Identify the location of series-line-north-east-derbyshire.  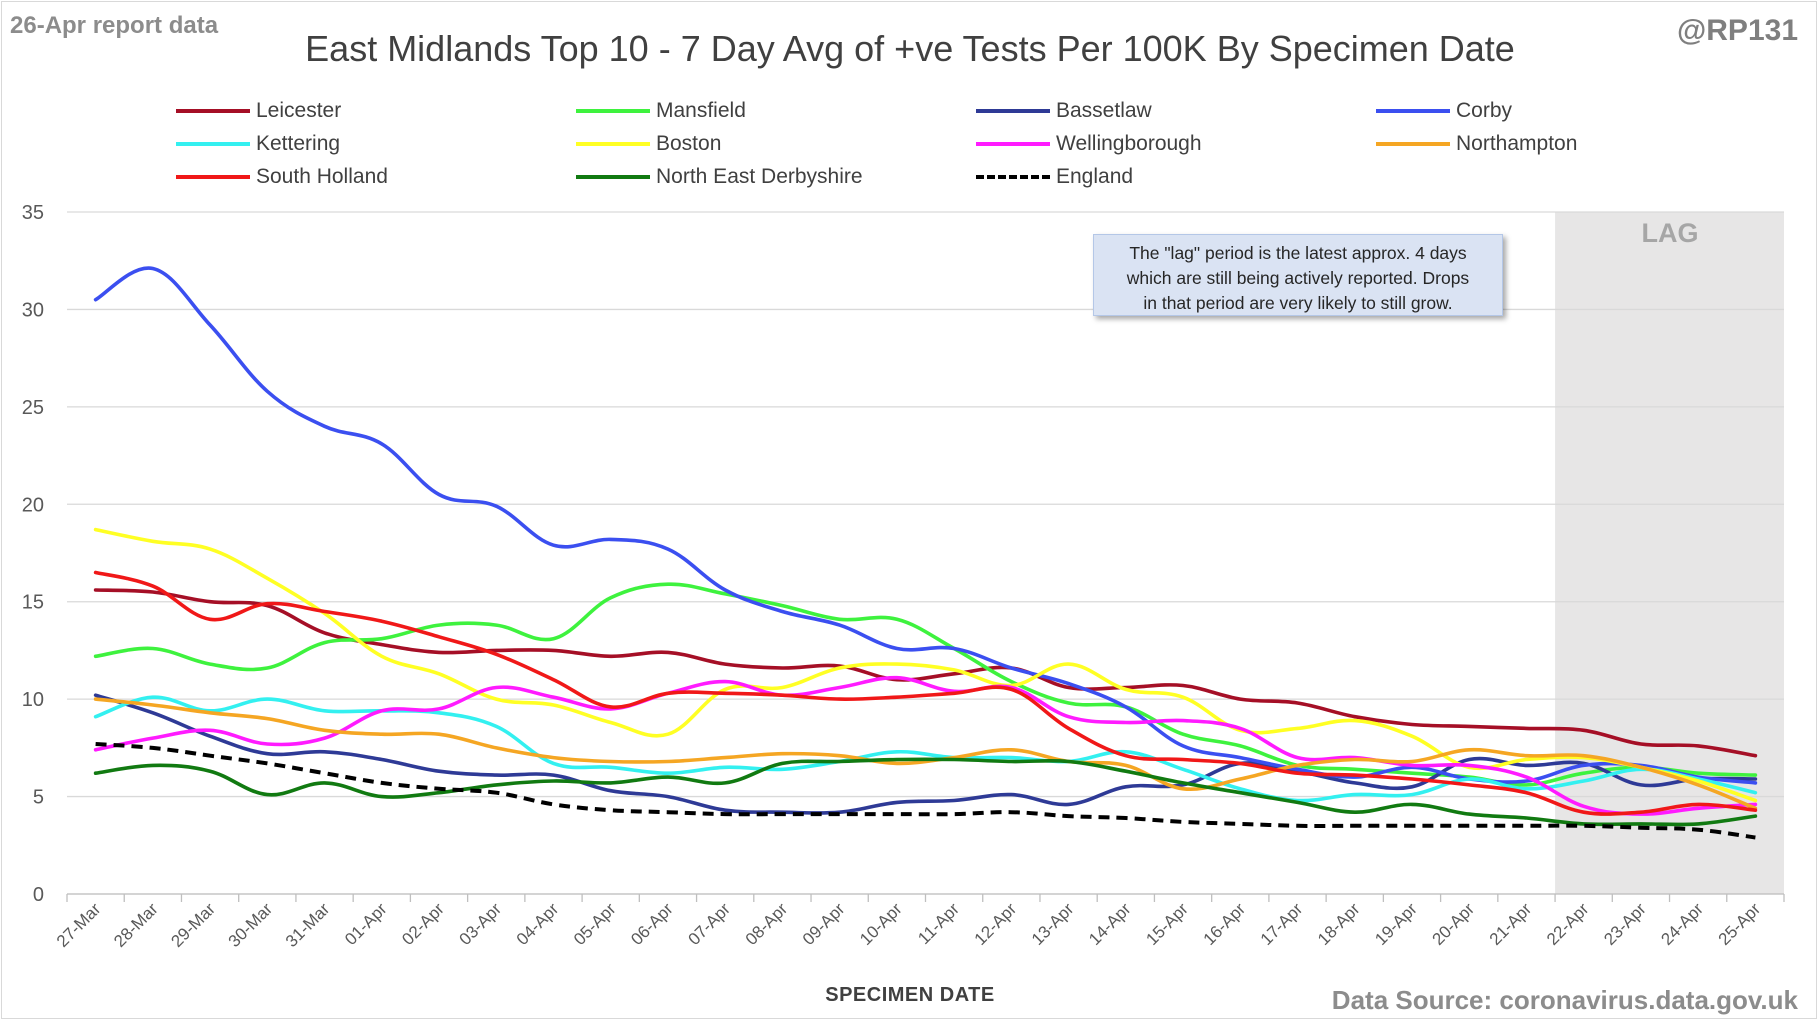
(925, 792).